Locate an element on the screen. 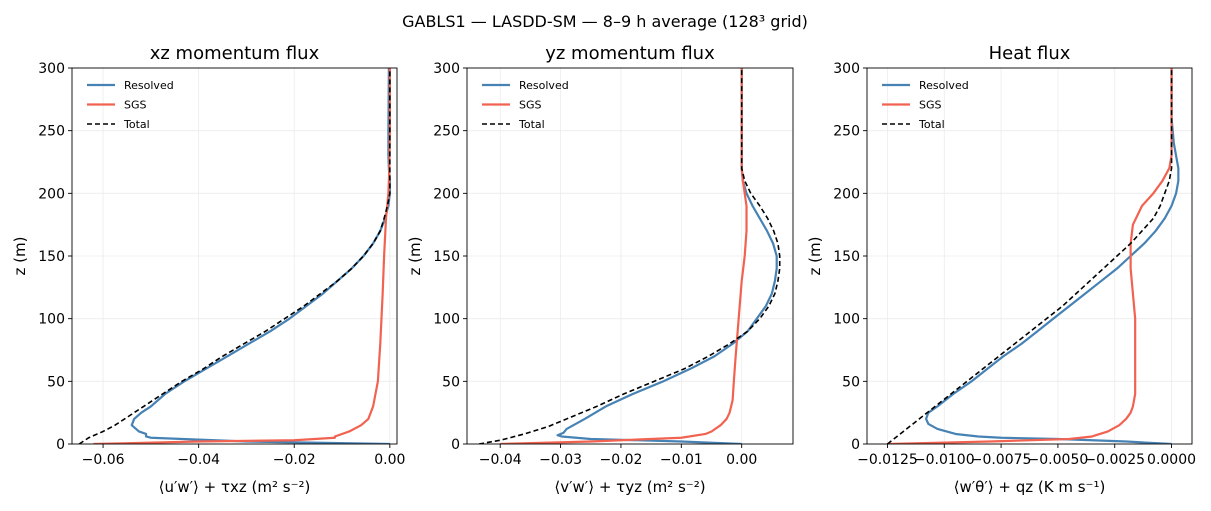 The height and width of the screenshot is (511, 1211). x-tick-label-5: 0.0000 is located at coordinates (1171, 460).